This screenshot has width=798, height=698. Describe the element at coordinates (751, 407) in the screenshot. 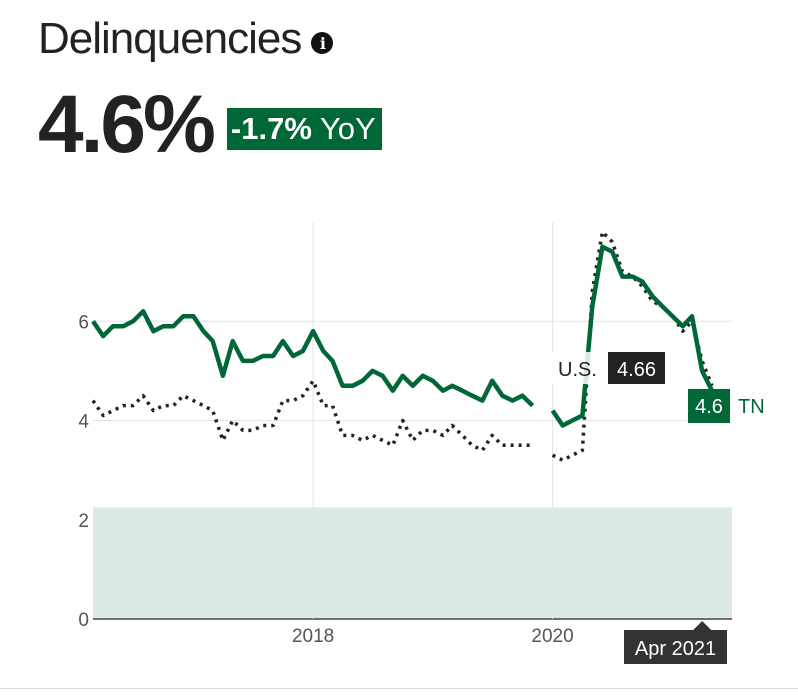

I see `tn-label: TN` at that location.